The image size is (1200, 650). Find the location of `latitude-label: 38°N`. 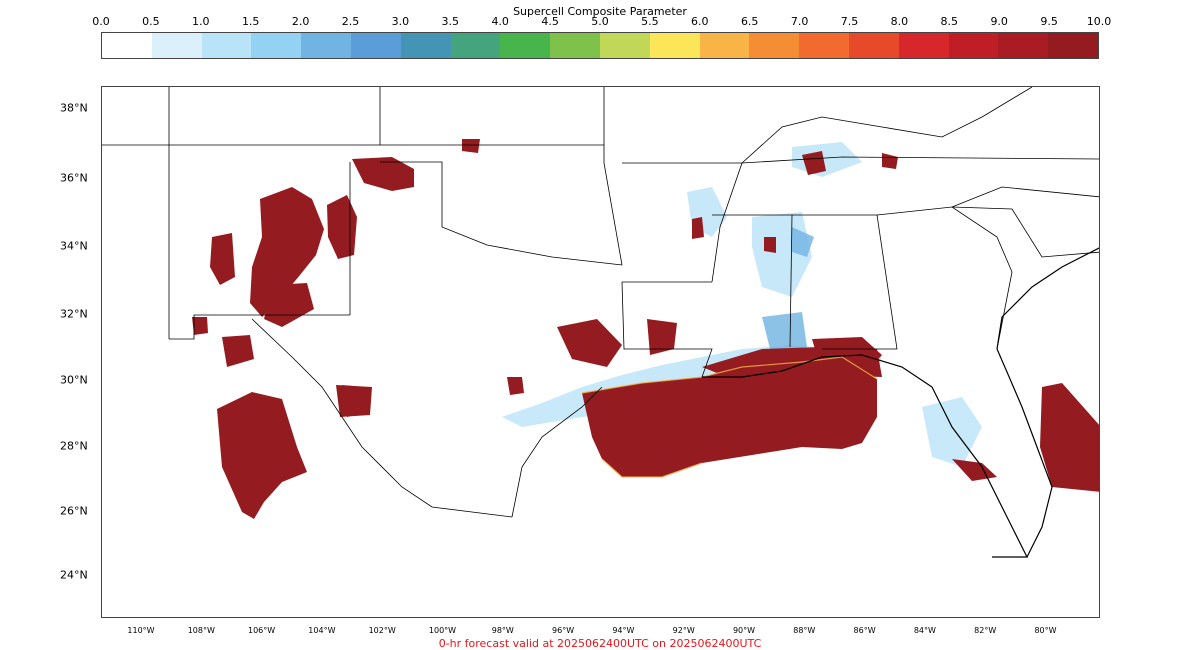

latitude-label: 38°N is located at coordinates (74, 108).